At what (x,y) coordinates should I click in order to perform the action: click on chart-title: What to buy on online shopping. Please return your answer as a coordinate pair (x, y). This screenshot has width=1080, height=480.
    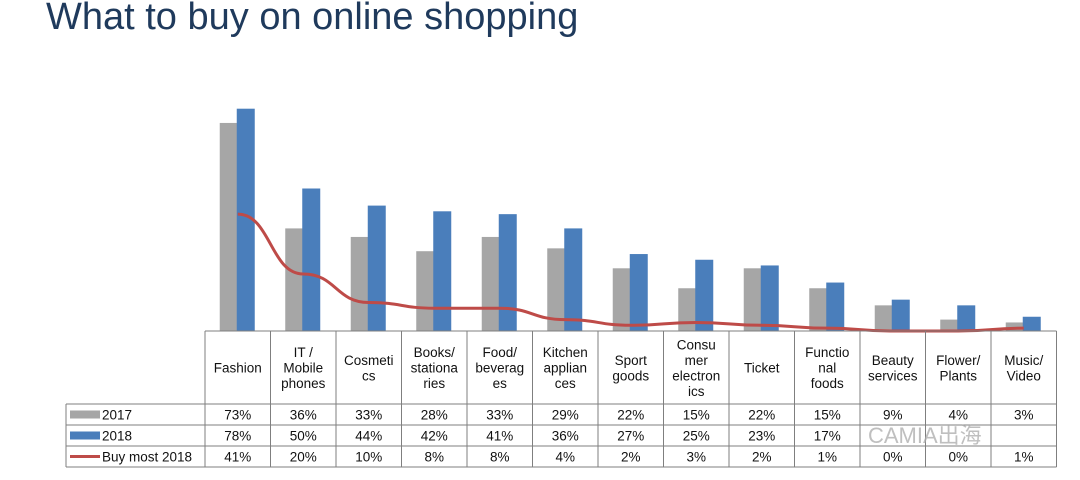
    Looking at the image, I should click on (312, 19).